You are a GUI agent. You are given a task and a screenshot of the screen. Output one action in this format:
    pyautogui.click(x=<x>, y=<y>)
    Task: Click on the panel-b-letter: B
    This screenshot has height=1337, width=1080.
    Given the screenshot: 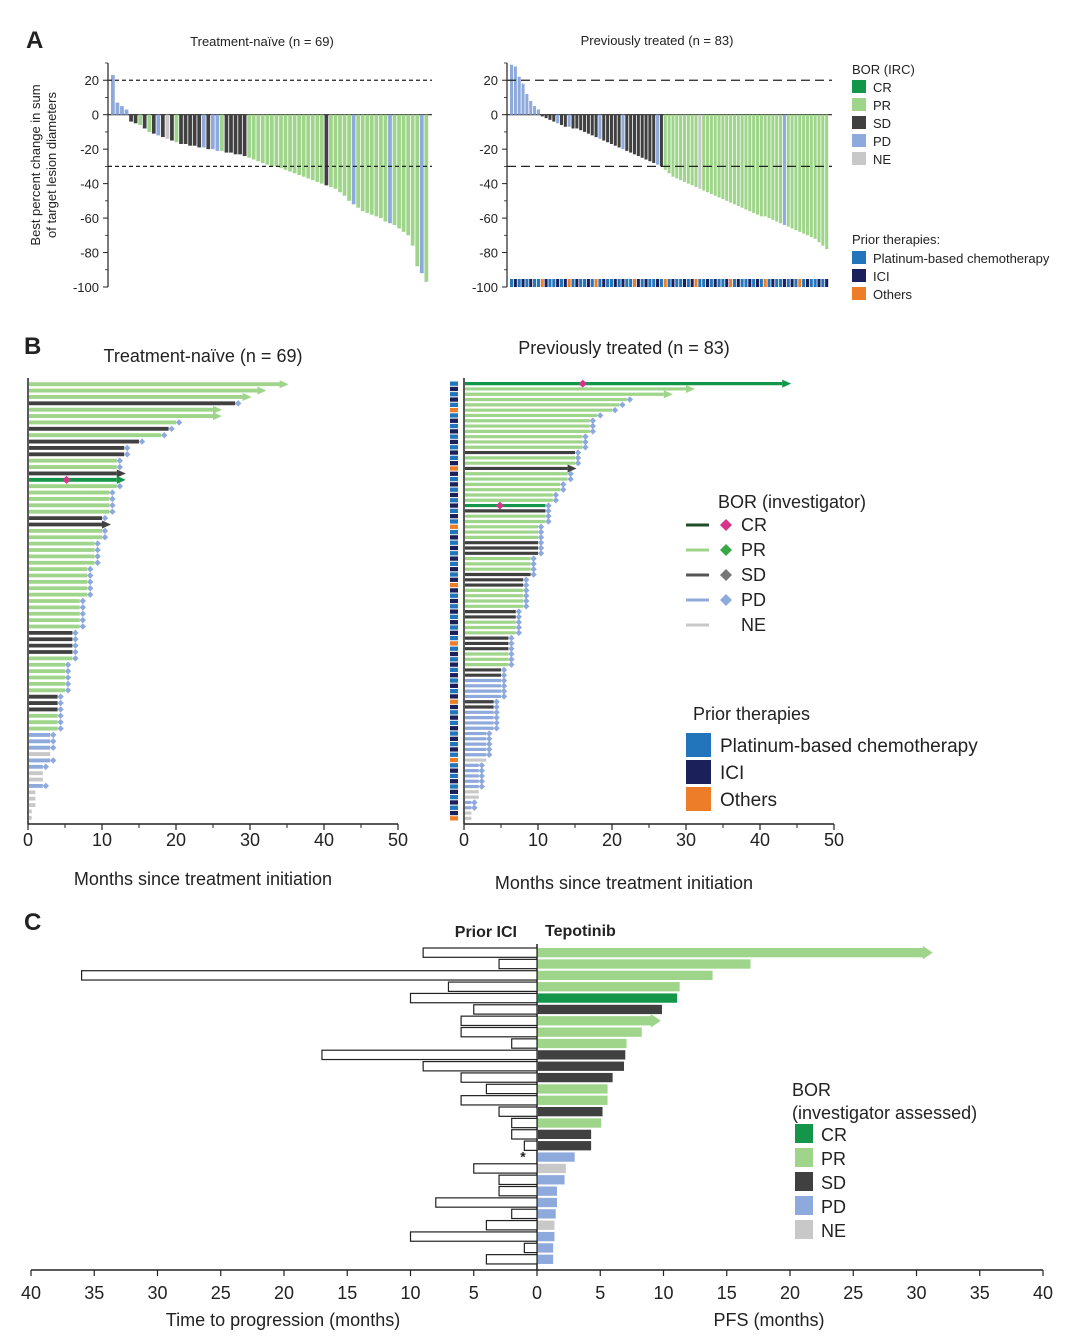 What is the action you would take?
    pyautogui.click(x=32, y=346)
    